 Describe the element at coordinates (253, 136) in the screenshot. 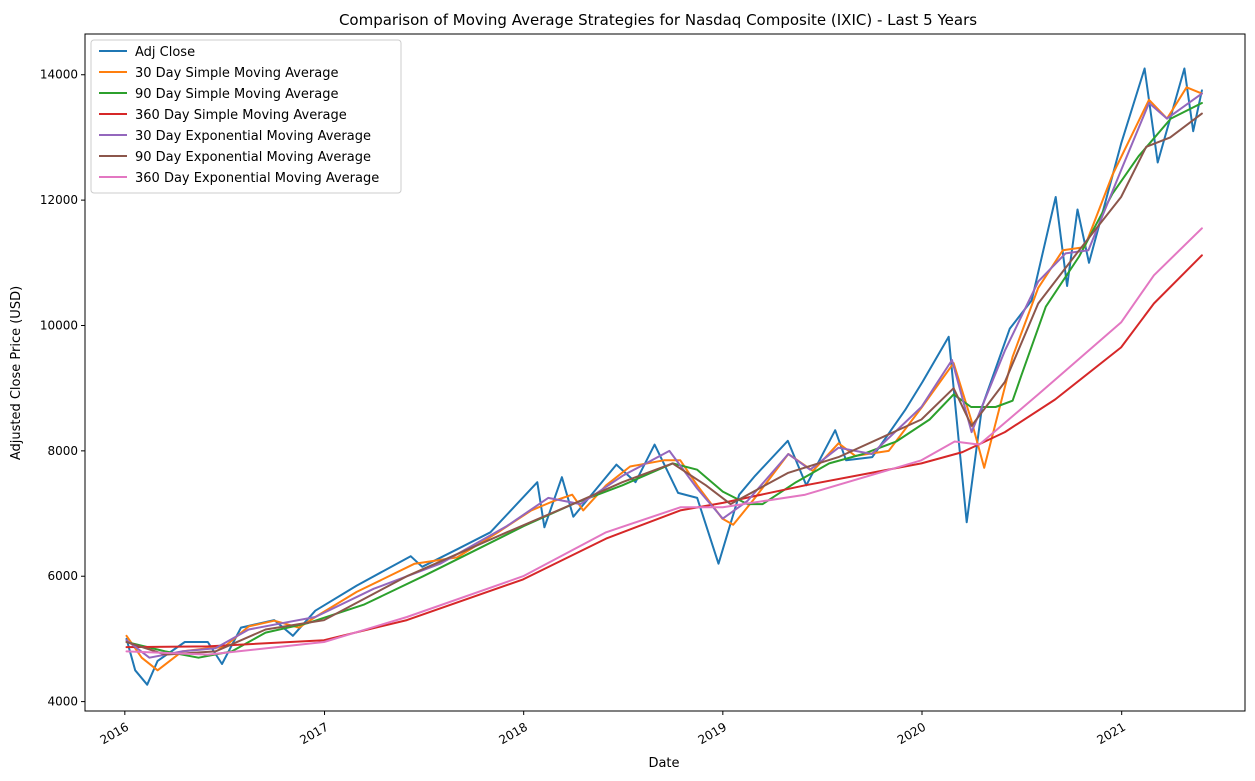

I see `legend-label: 30 Day Exponential Moving Average` at that location.